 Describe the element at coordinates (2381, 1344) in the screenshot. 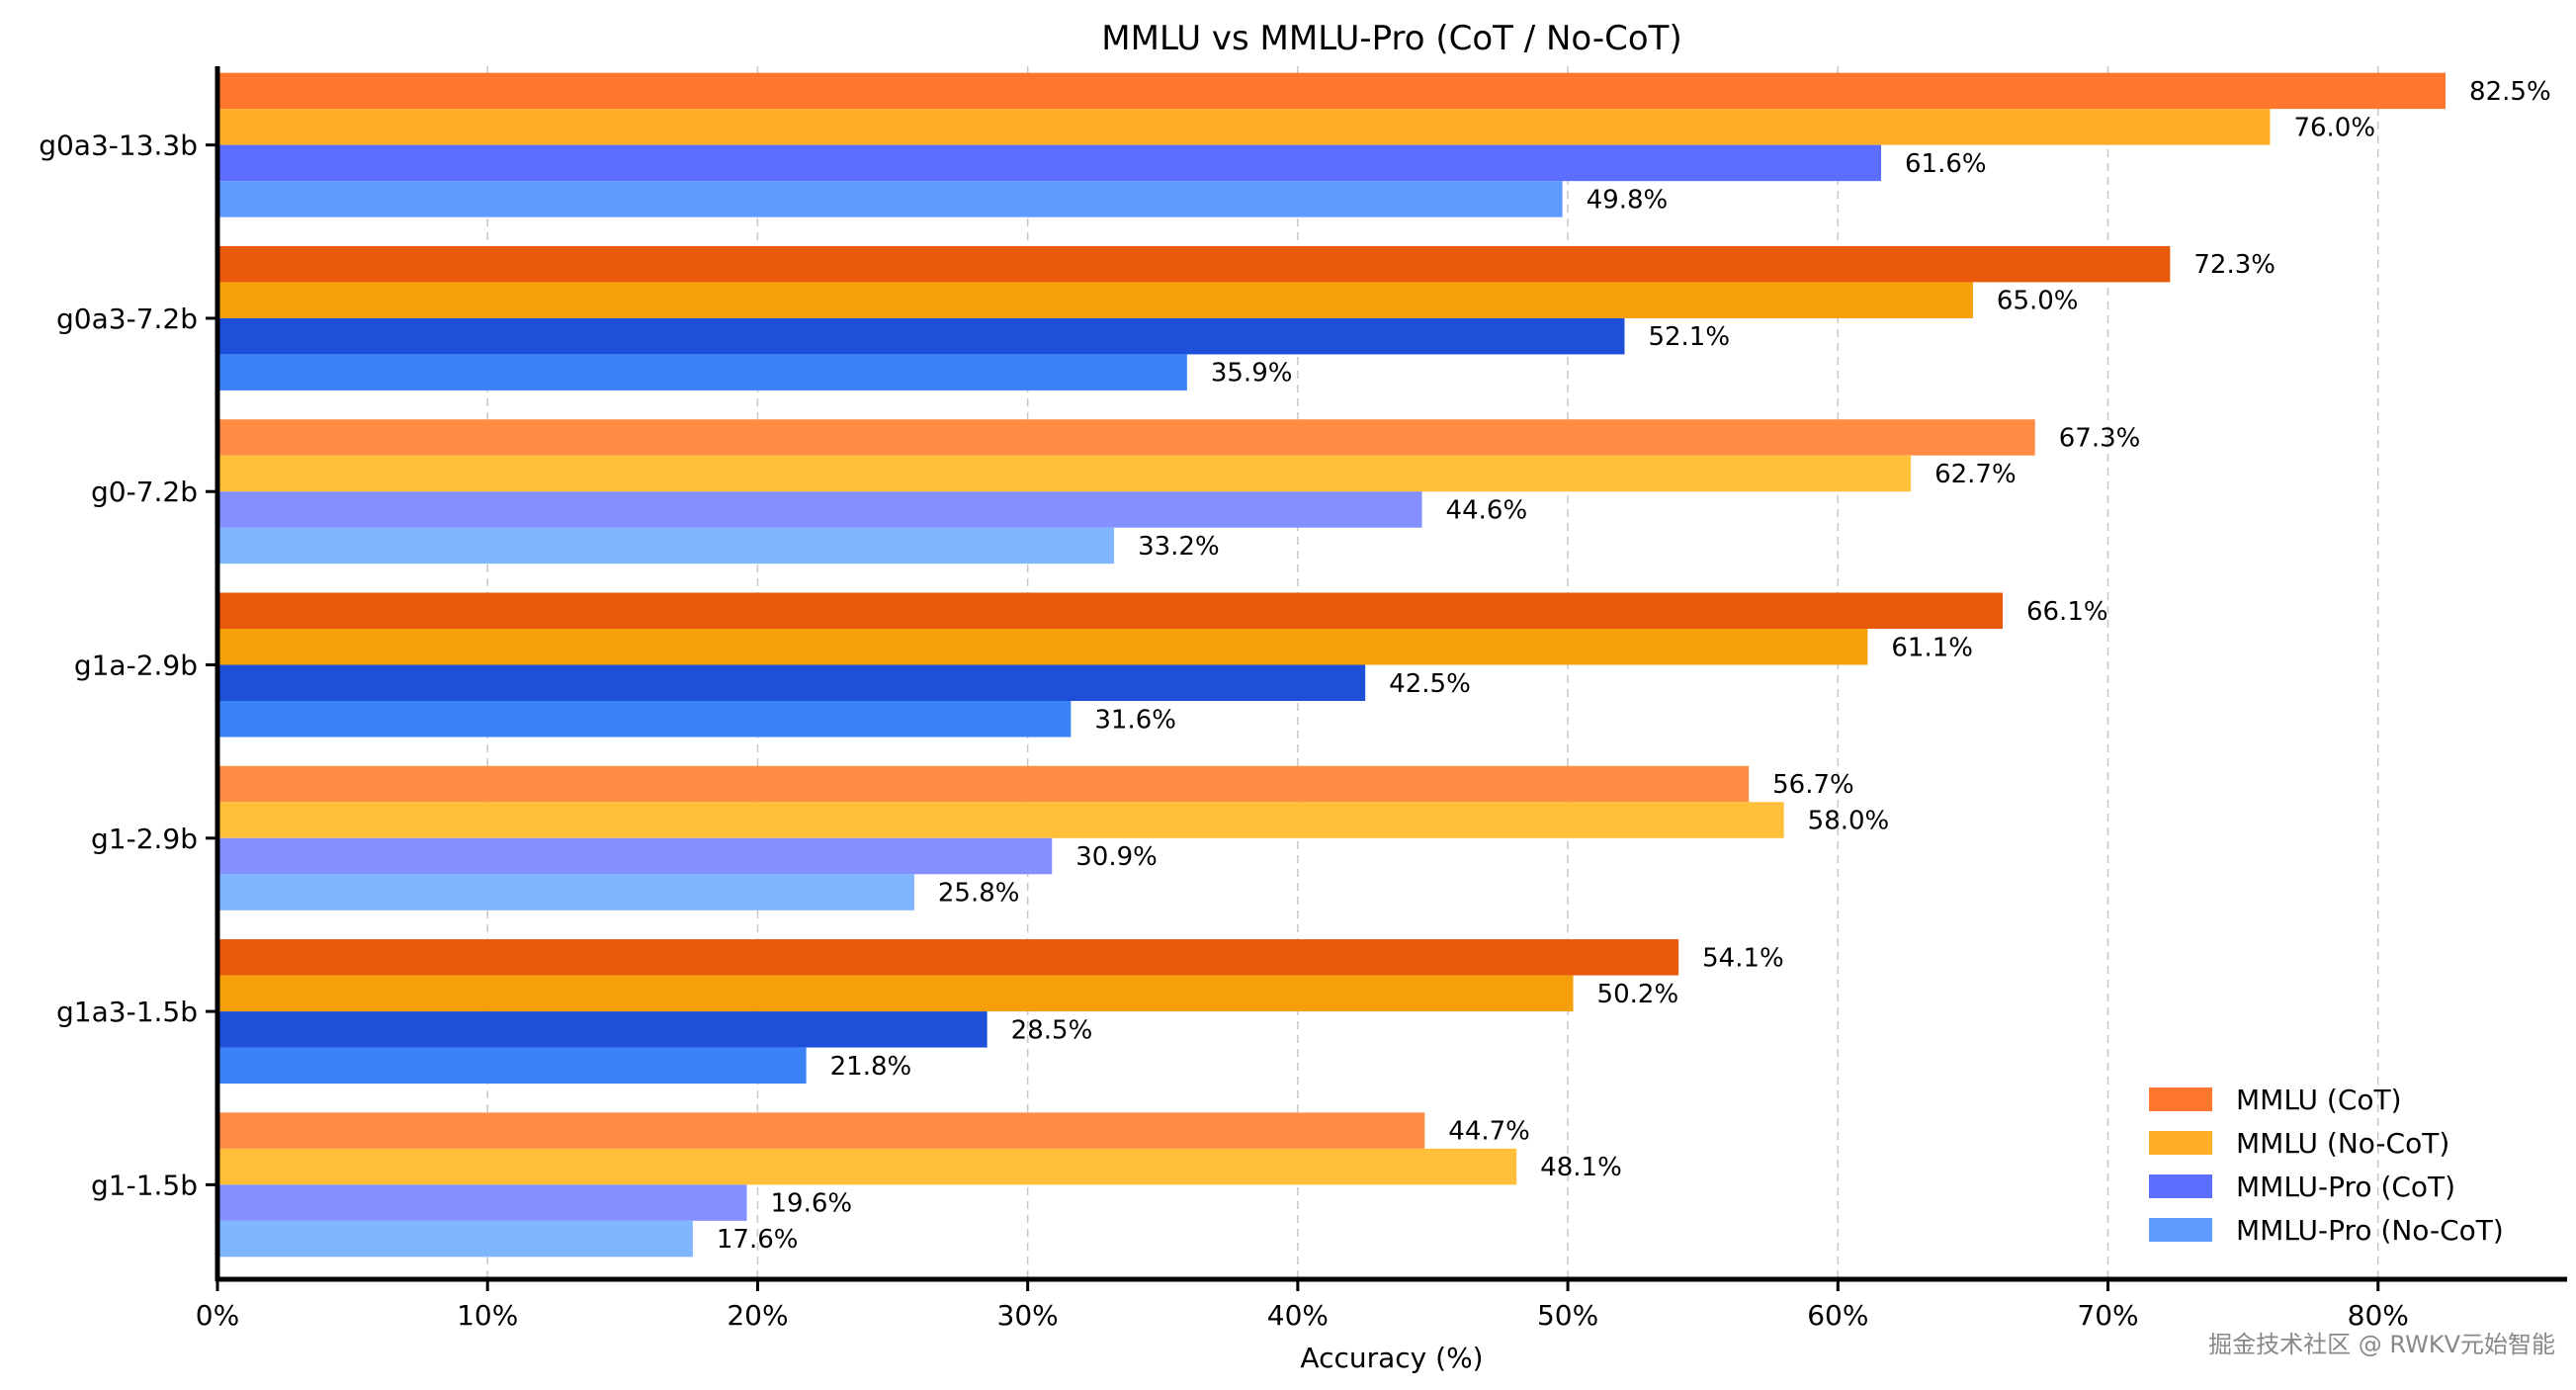

I see `watermark: 掘金技术社区 @ RWKV元始智能` at that location.